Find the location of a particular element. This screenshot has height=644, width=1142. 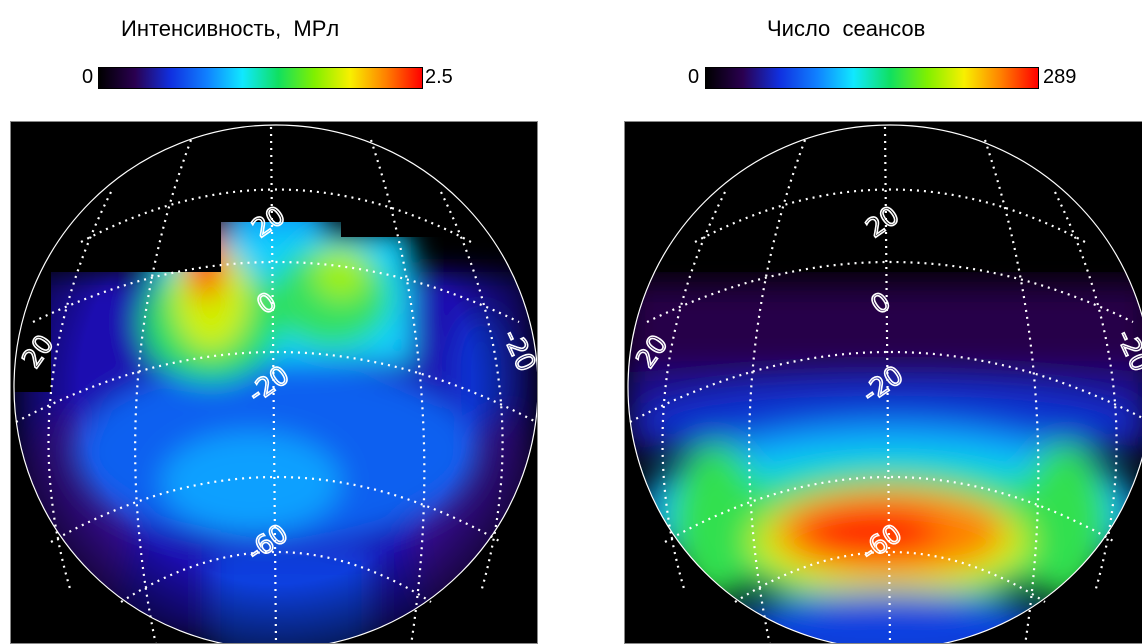

colorbar-max-label: 289 is located at coordinates (1060, 77).